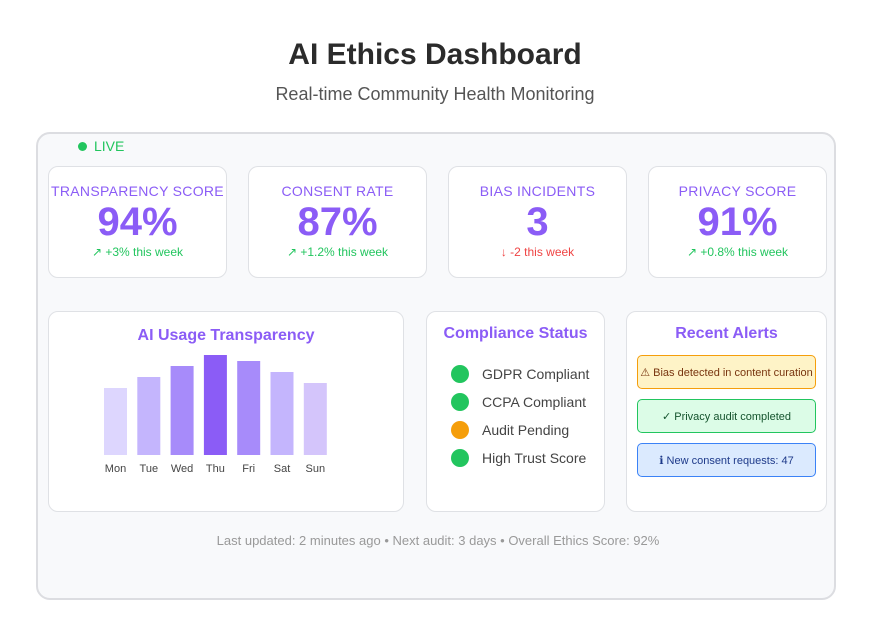 The image size is (870, 617). I want to click on metric-card-bias: BIAS INCIDENTS 3 ↓ -2 this week, so click(537, 222).